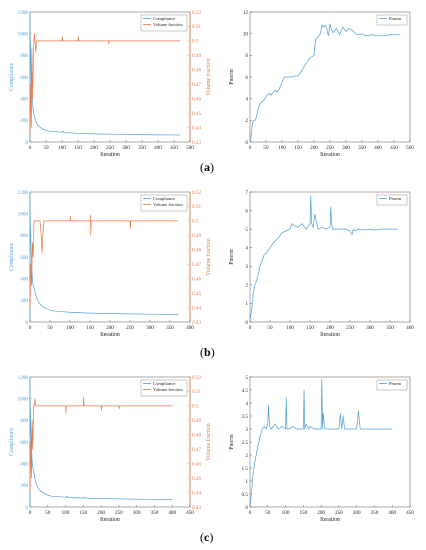 The image size is (426, 550). Describe the element at coordinates (246, 34) in the screenshot. I see `y-tick-label: 10` at that location.